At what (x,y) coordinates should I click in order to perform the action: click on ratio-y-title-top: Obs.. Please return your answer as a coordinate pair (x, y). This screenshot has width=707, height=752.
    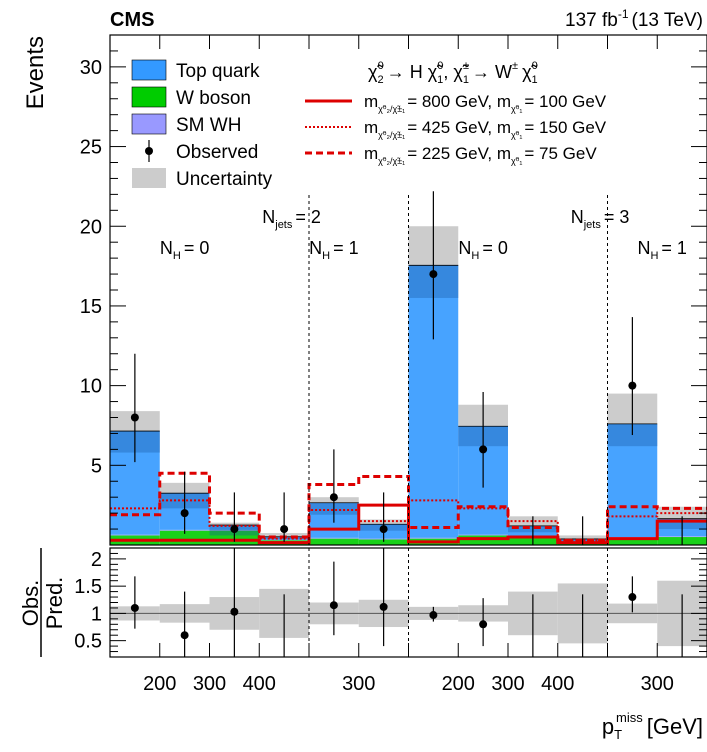
    Looking at the image, I should click on (30, 603).